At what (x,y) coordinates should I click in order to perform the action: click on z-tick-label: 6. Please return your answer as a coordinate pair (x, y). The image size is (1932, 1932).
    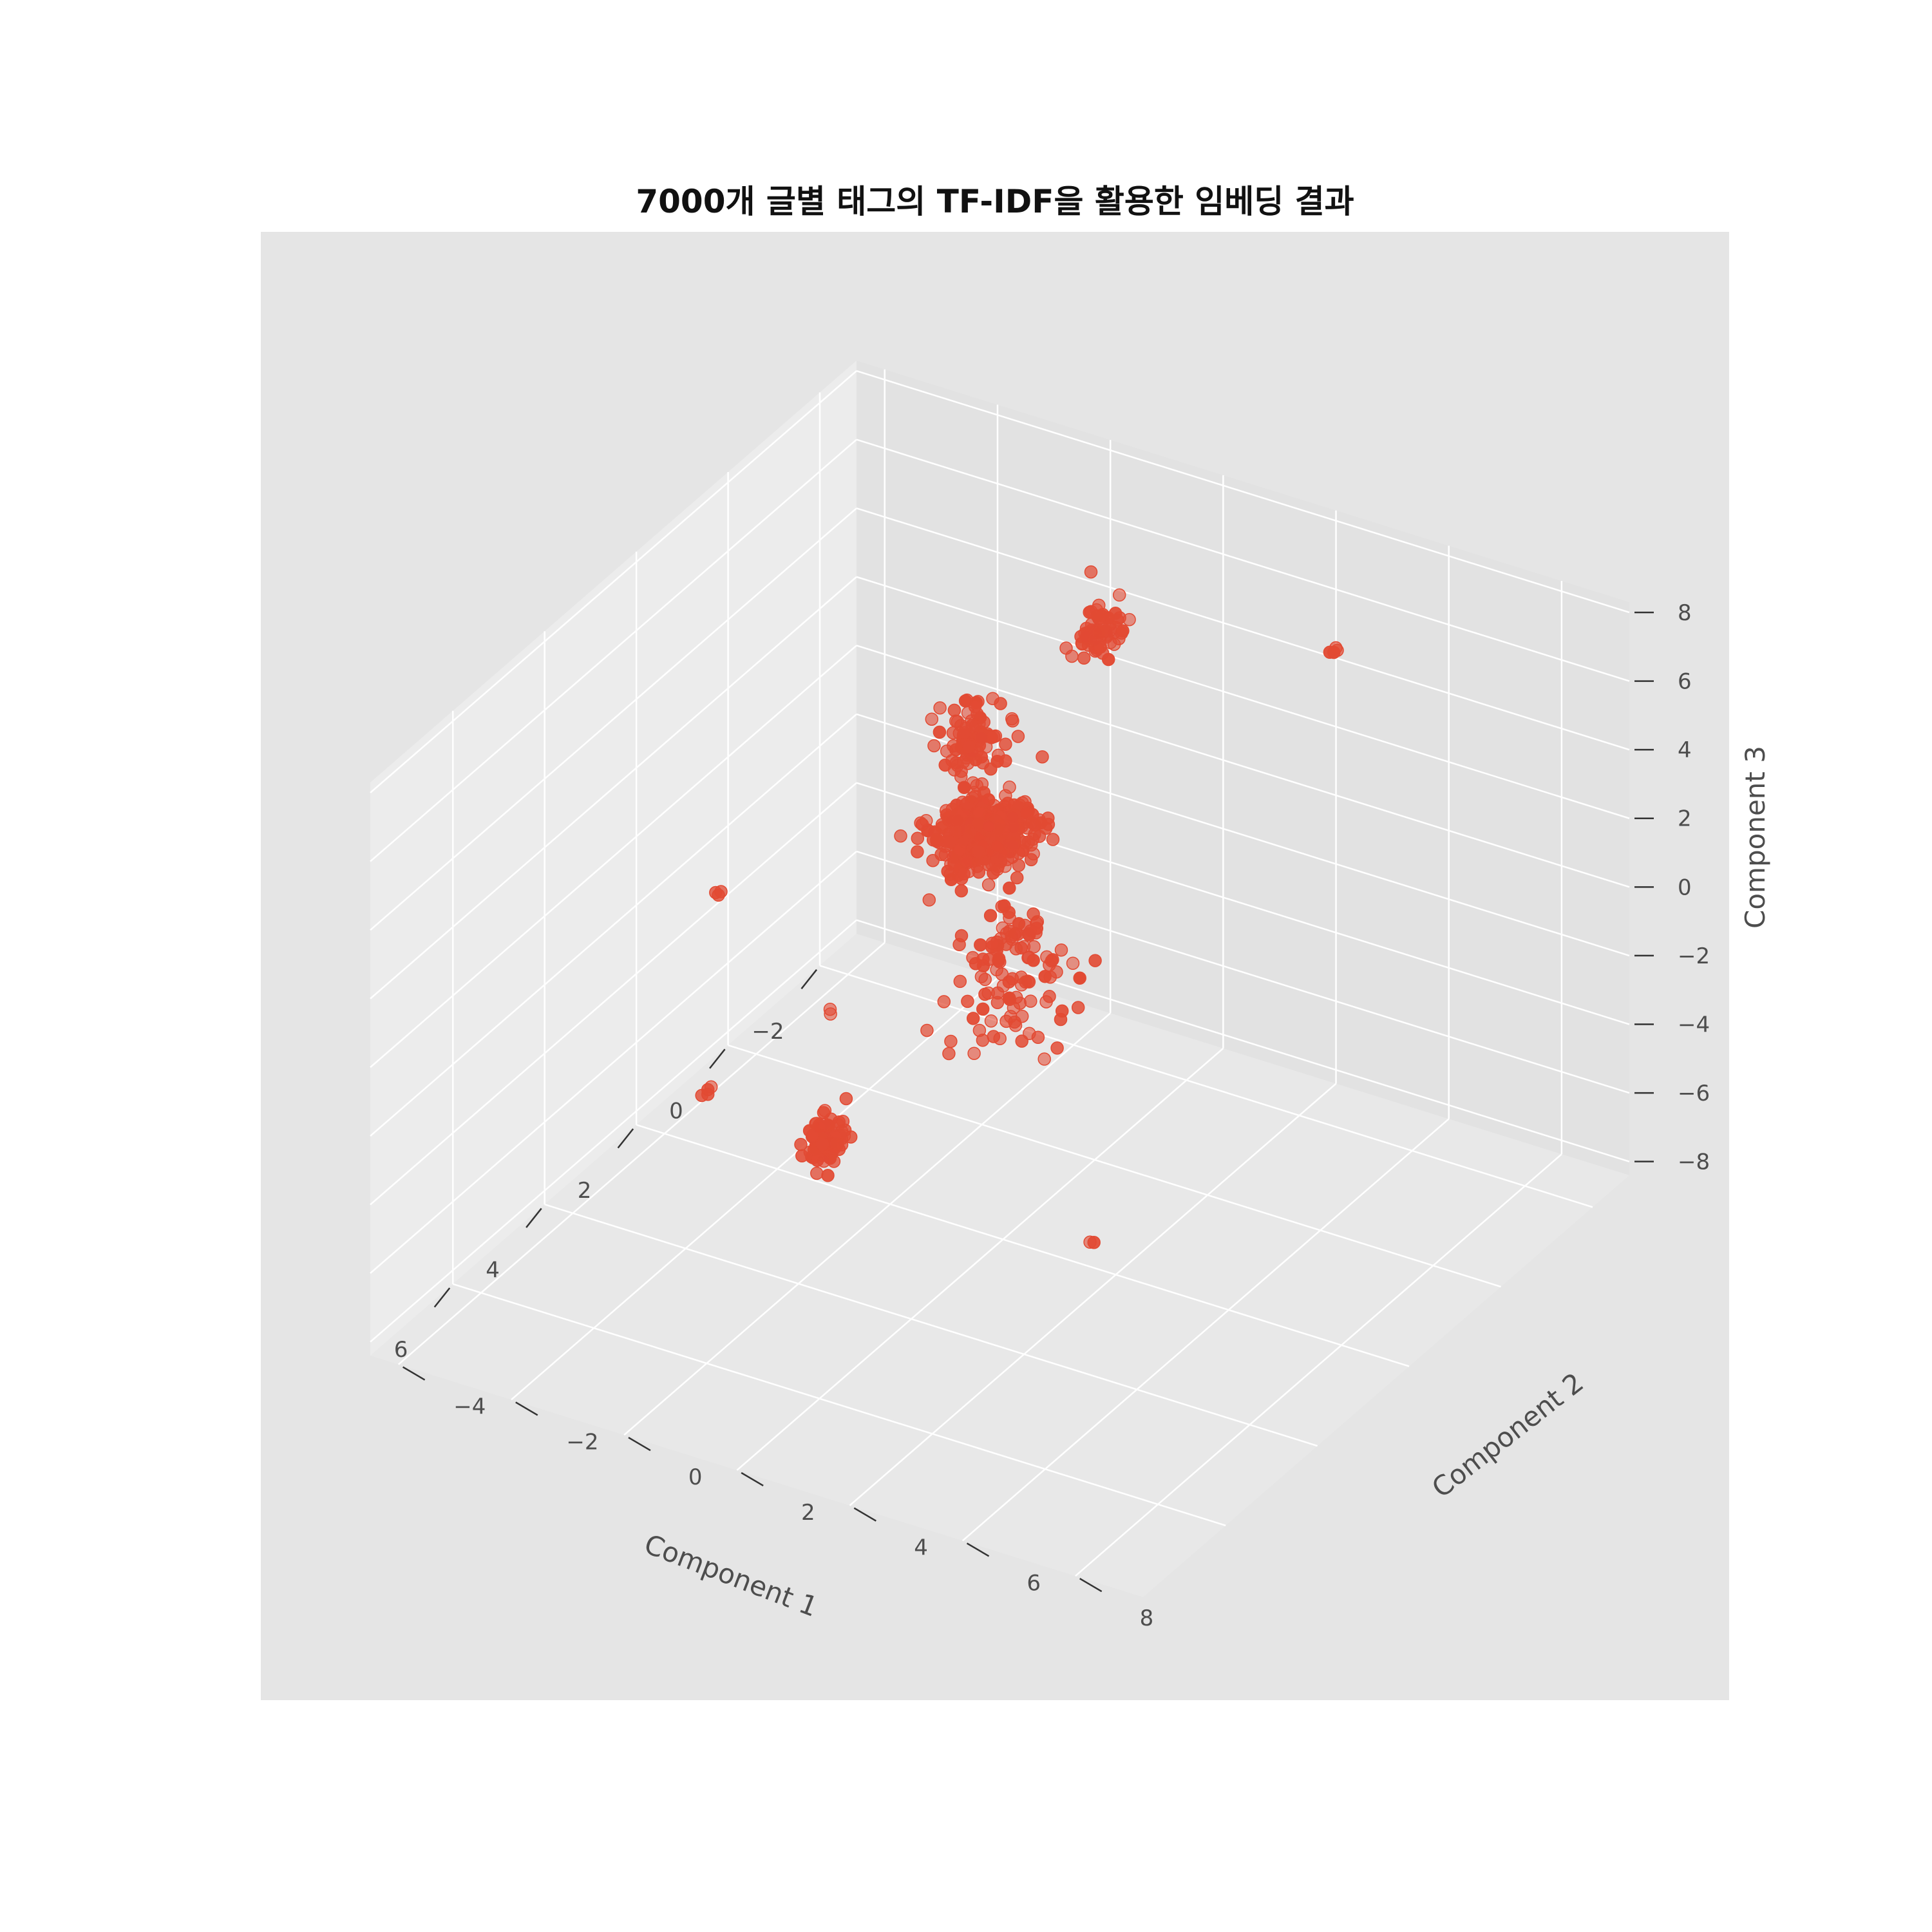
    Looking at the image, I should click on (1685, 682).